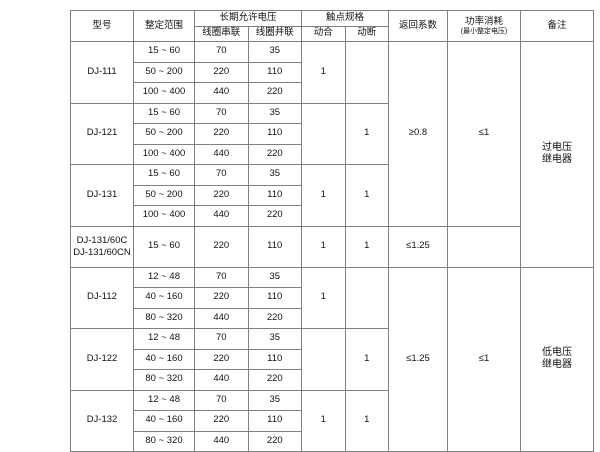 Image resolution: width=600 pixels, height=452 pixels. What do you see at coordinates (164, 26) in the screenshot?
I see `header-setting-range: 整定范围` at bounding box center [164, 26].